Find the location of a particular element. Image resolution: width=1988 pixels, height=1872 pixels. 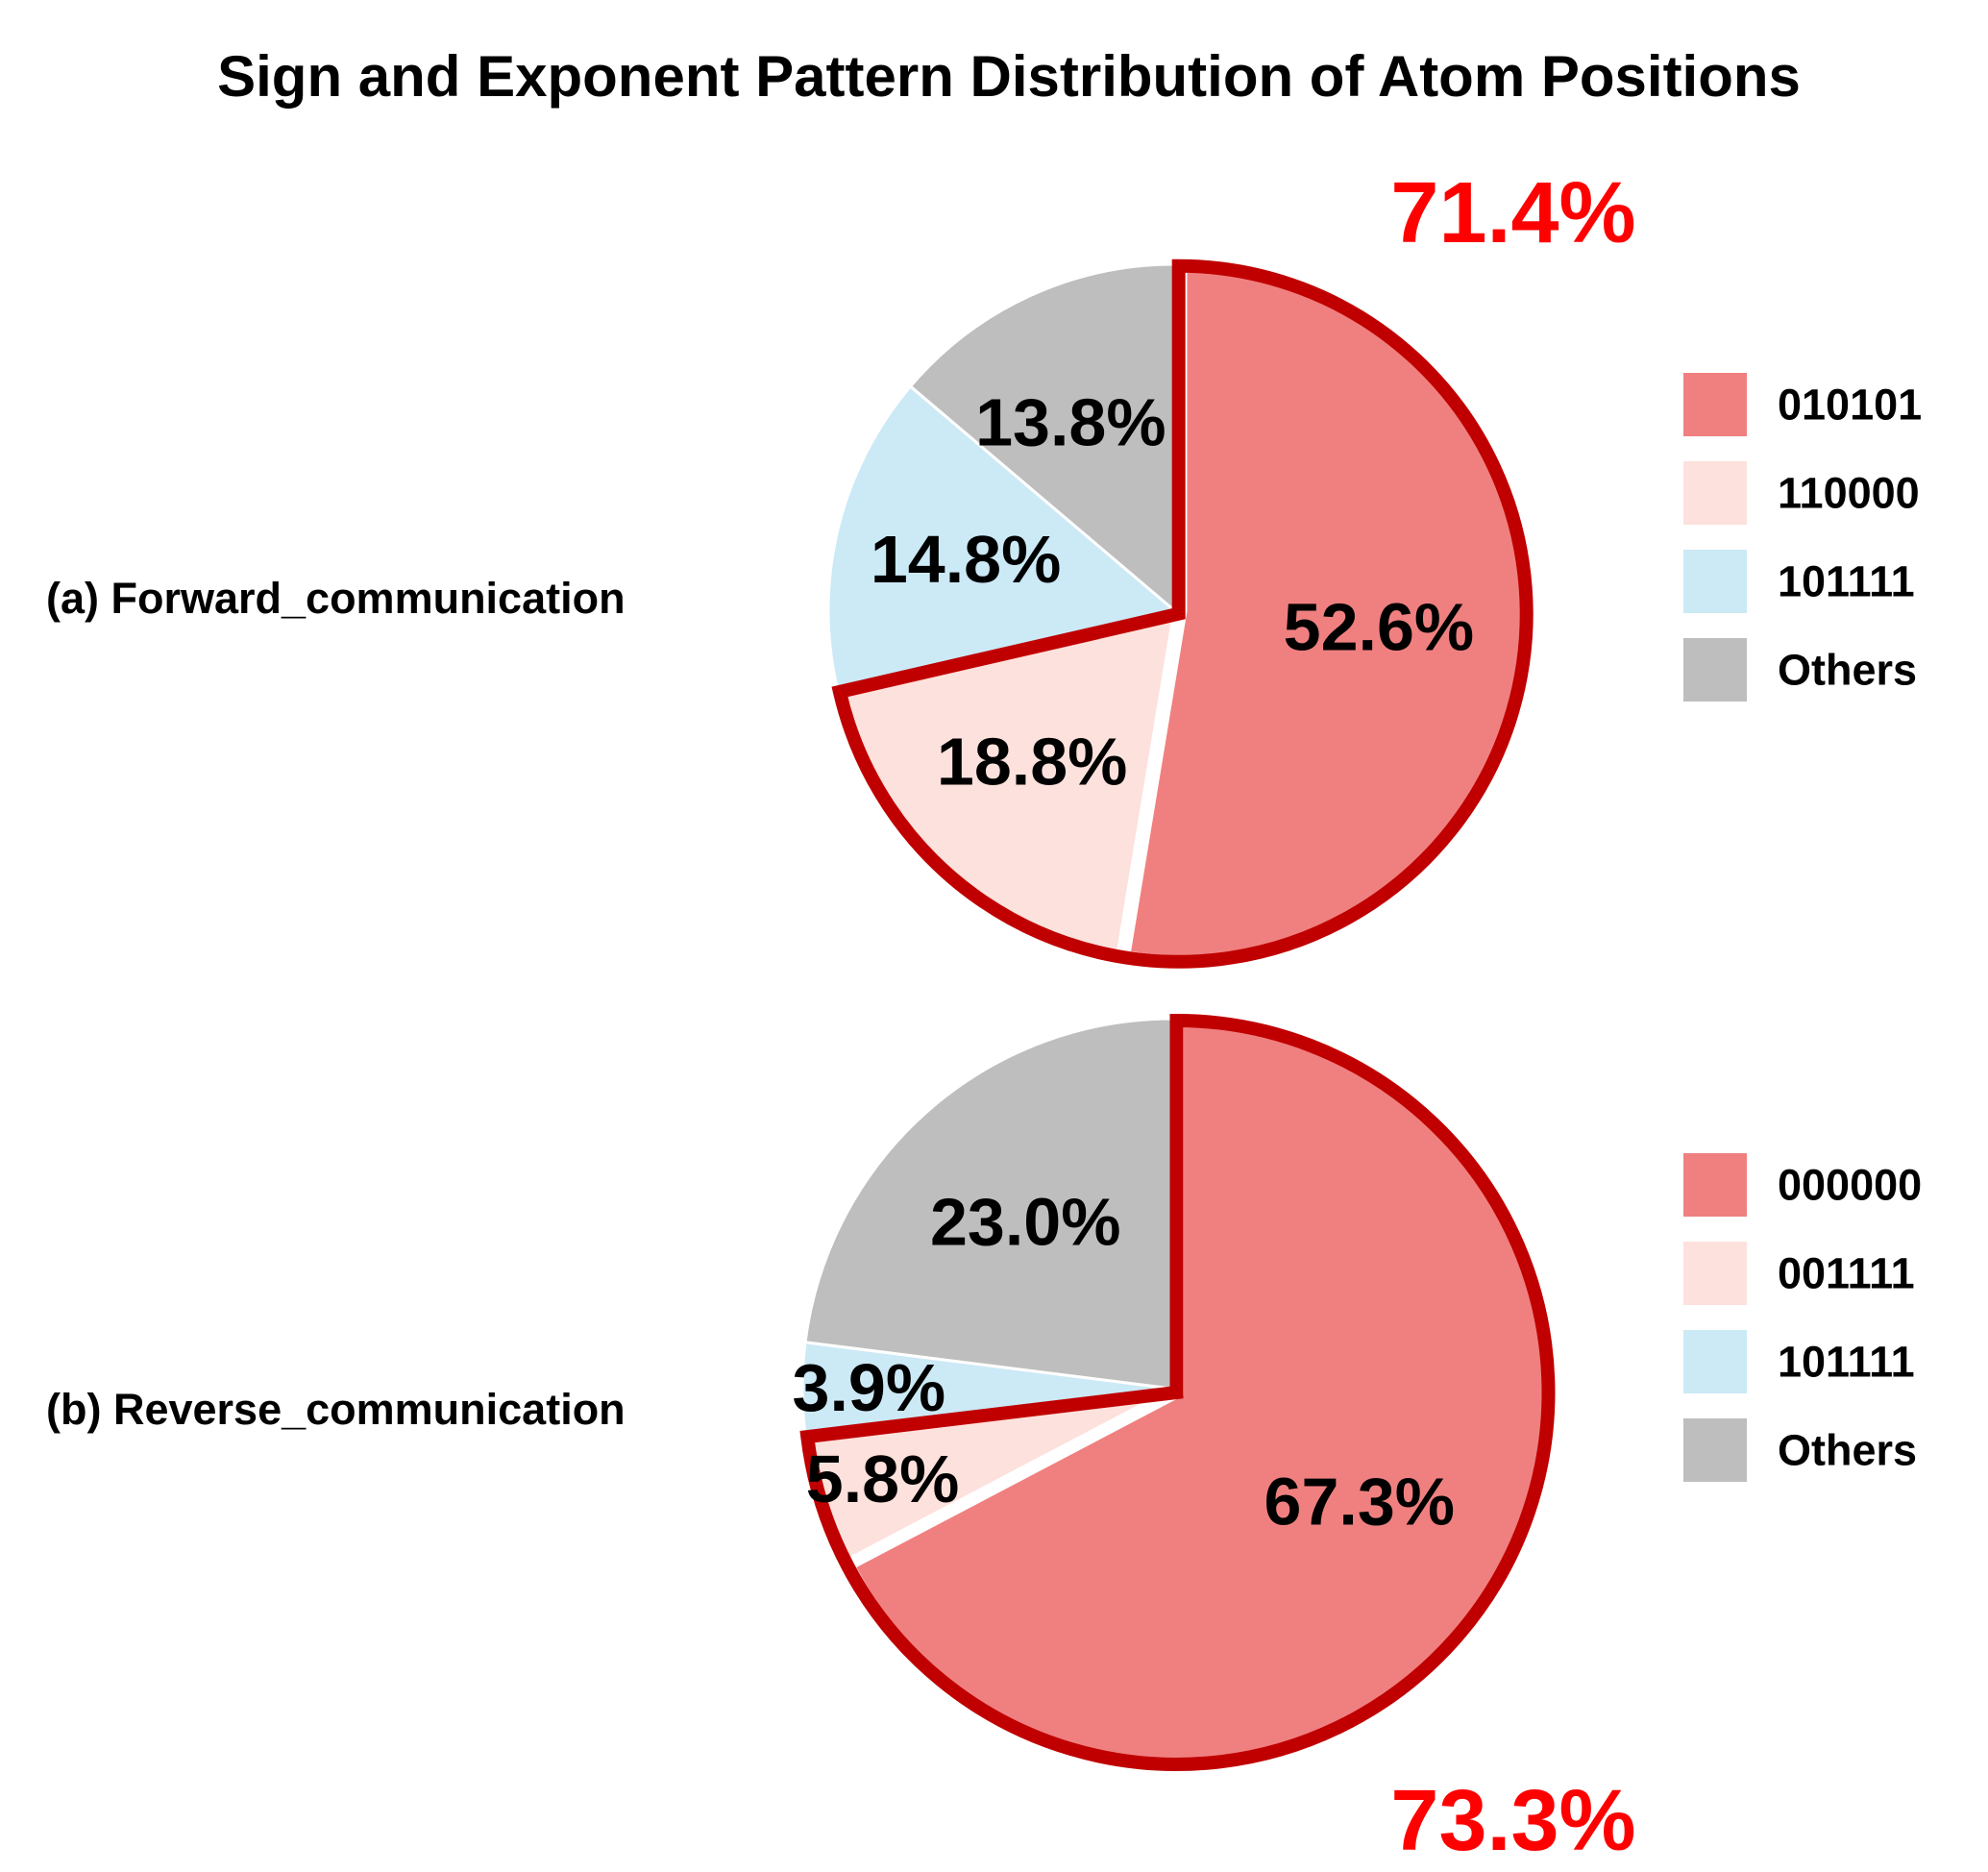

highlight-total-label-forward: 71.4% is located at coordinates (1512, 213).